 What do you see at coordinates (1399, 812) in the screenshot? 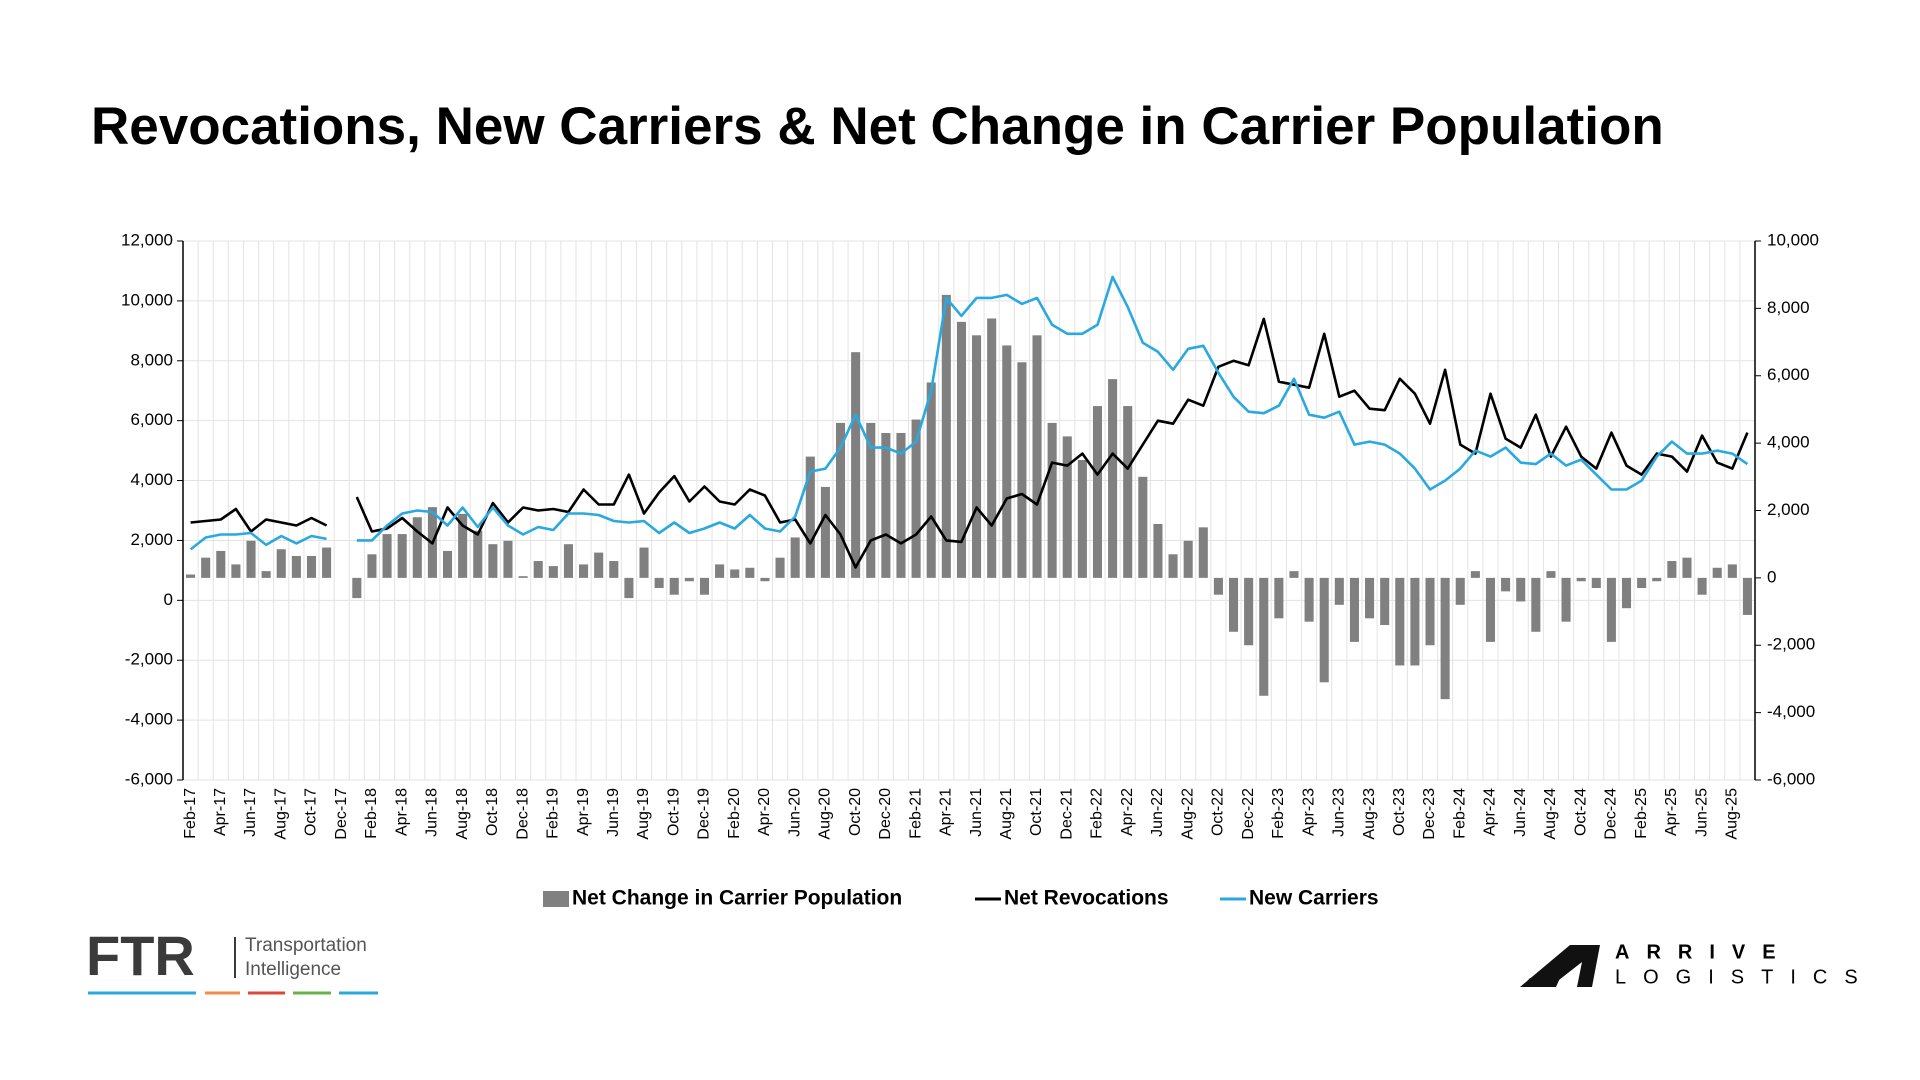
I see `x-tick-label: Oct-23` at bounding box center [1399, 812].